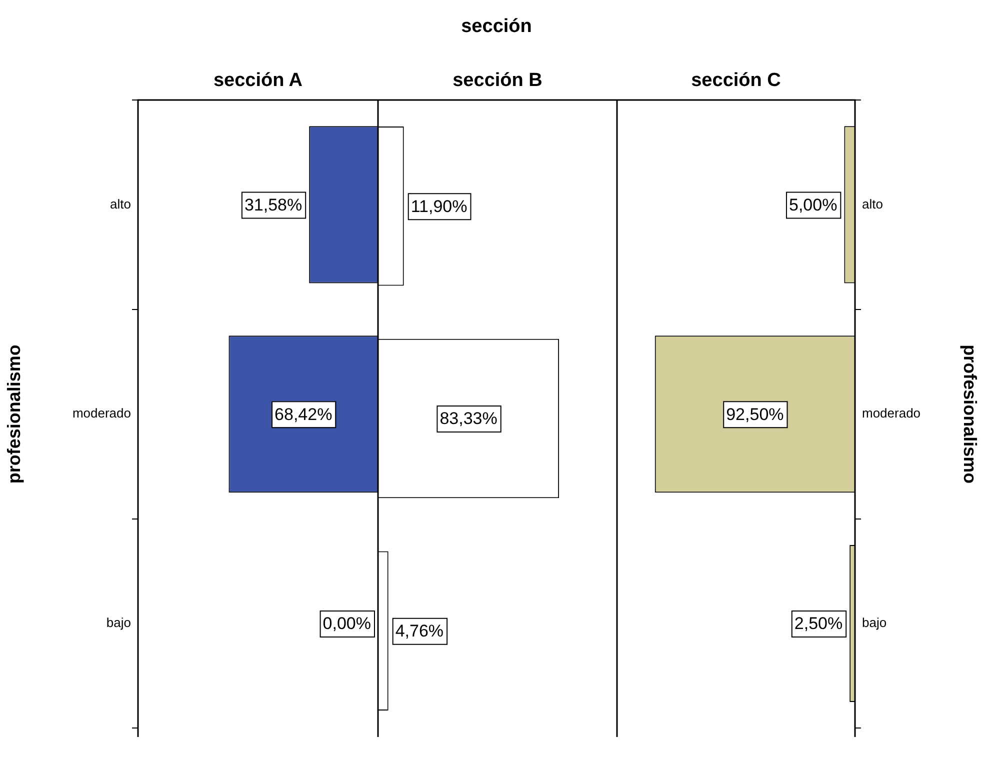 The image size is (984, 765). Describe the element at coordinates (736, 81) in the screenshot. I see `chart-subtitle: sección C` at that location.